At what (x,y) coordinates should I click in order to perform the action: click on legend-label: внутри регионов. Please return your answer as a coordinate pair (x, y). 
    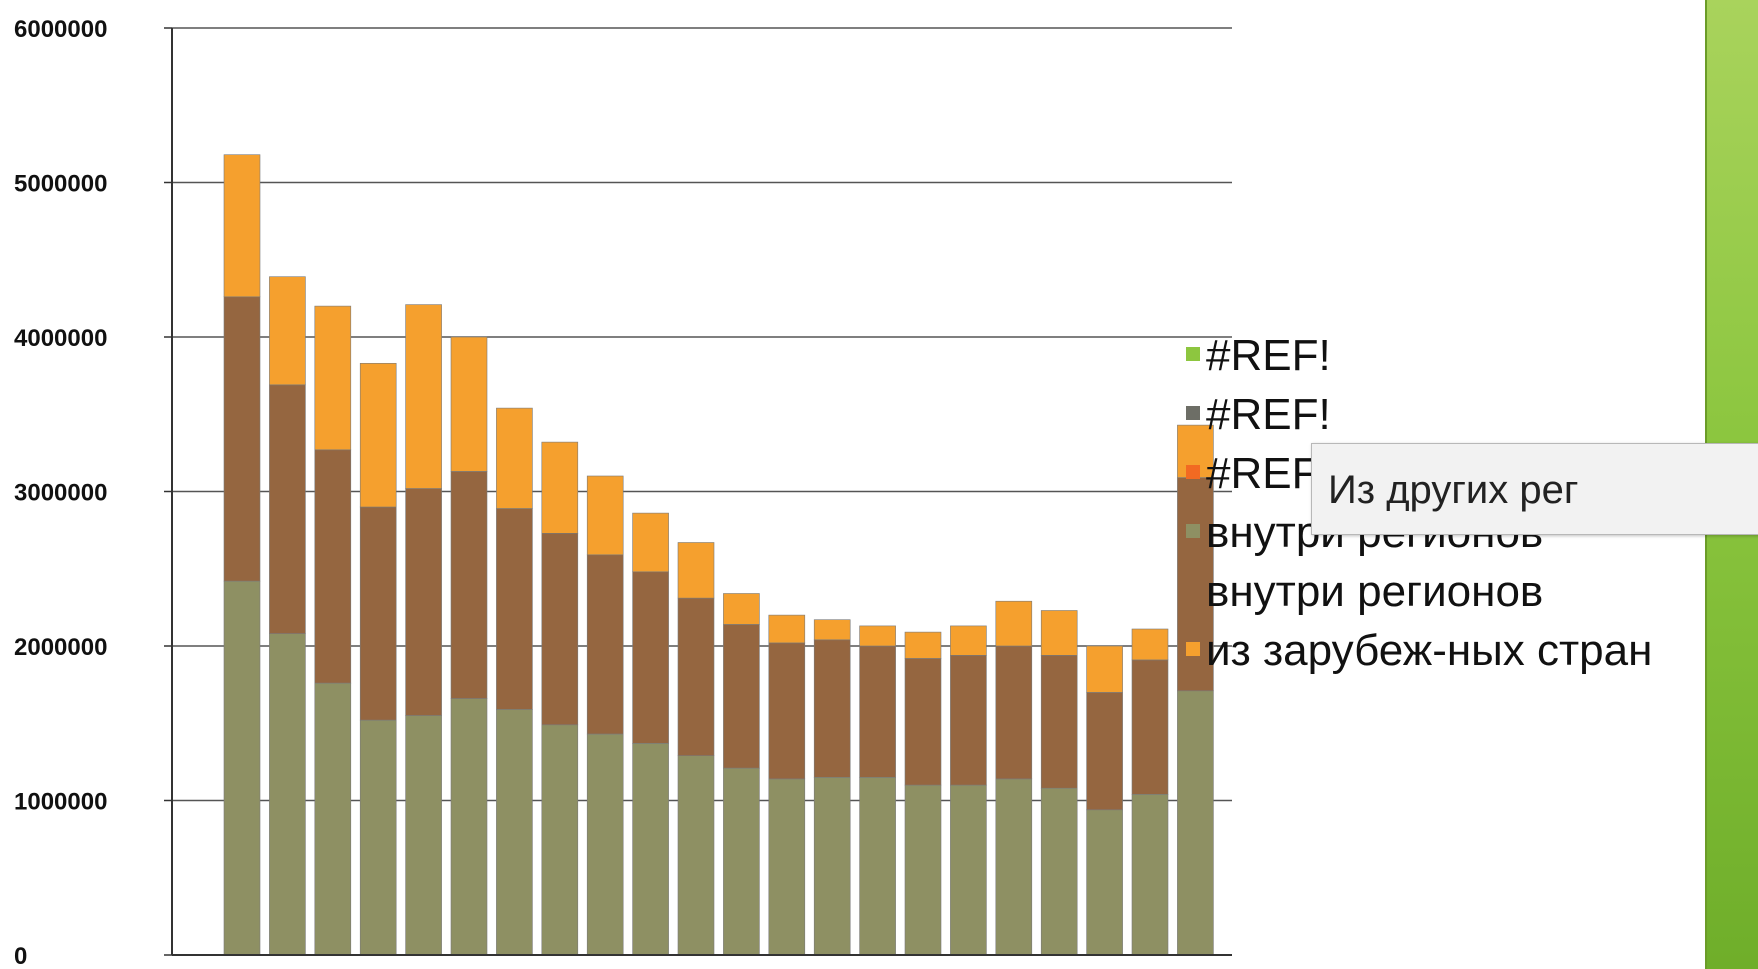
    Looking at the image, I should click on (1374, 591).